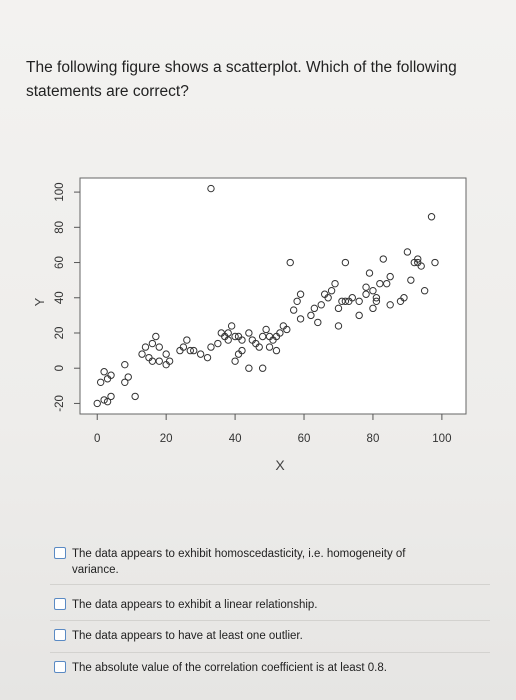 The height and width of the screenshot is (700, 516). What do you see at coordinates (60, 604) in the screenshot?
I see `checkbox-linear-relationship` at bounding box center [60, 604].